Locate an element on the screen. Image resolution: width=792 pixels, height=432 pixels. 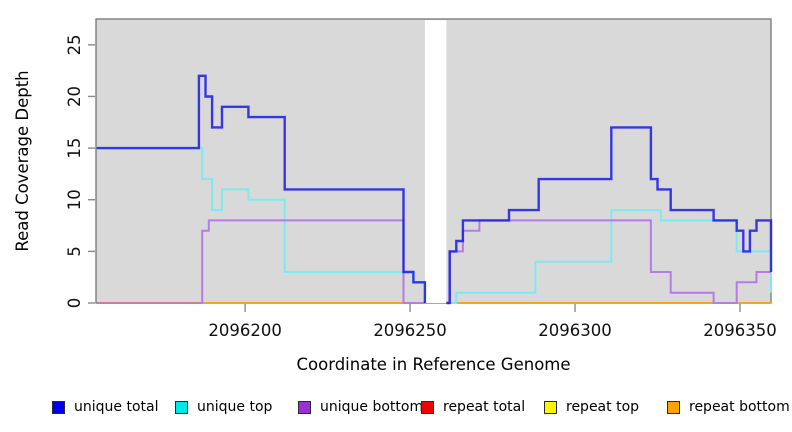
y-tick-label: 0 is located at coordinates (74, 303).